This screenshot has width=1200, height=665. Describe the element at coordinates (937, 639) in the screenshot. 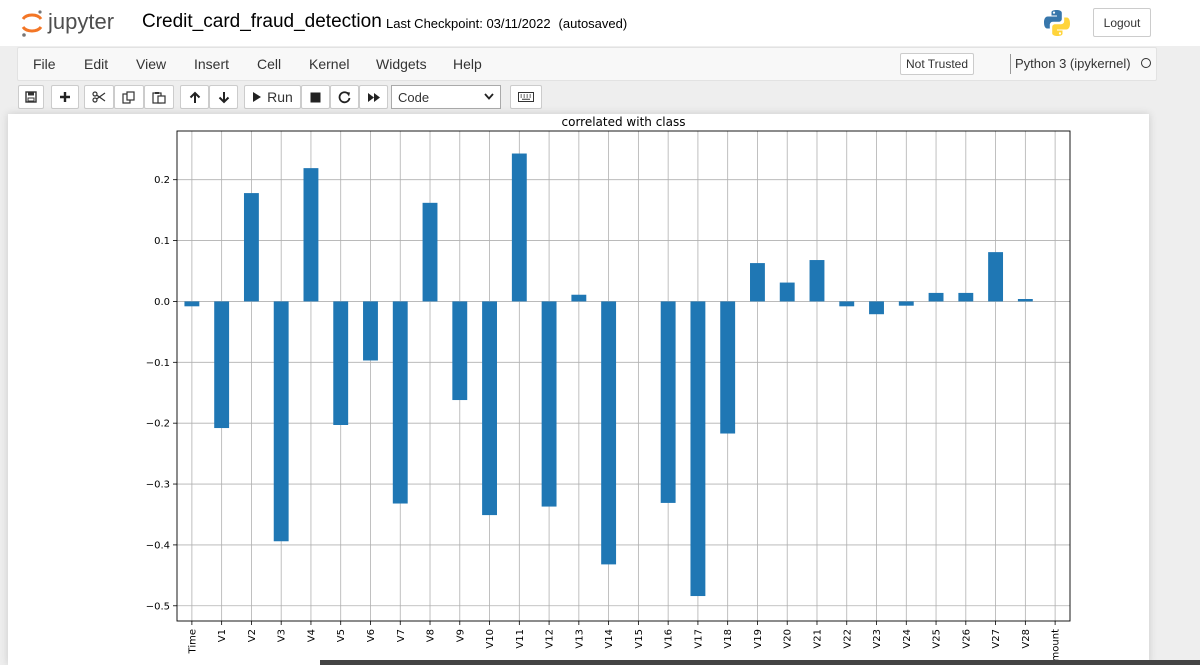

I see `x-tick-label: V25` at that location.